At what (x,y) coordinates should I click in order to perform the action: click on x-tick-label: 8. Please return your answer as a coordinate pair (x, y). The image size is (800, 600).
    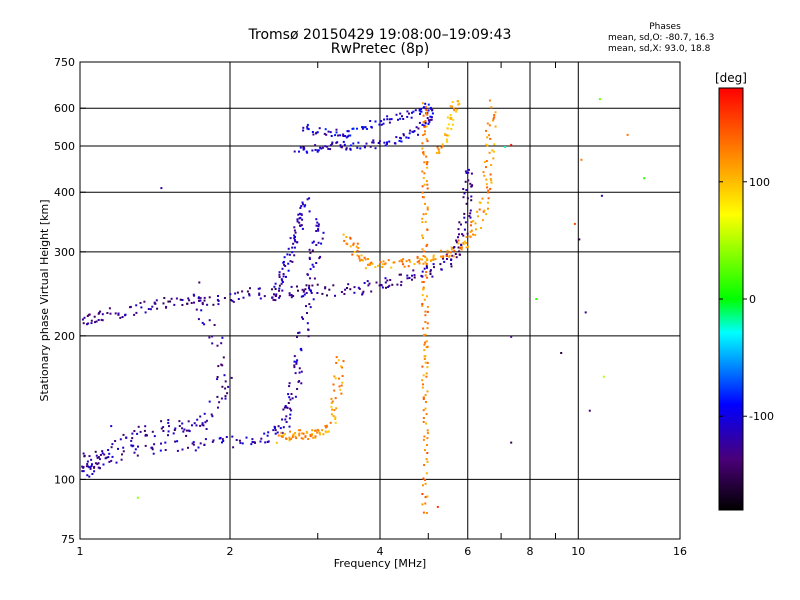
    Looking at the image, I should click on (530, 551).